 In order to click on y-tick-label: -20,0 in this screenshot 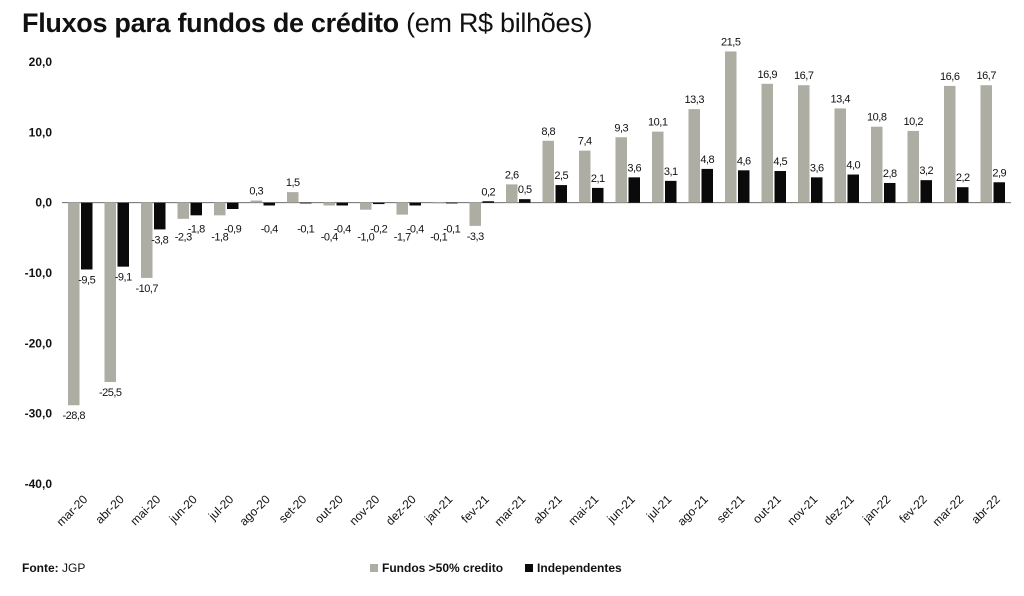, I will do `click(39, 343)`.